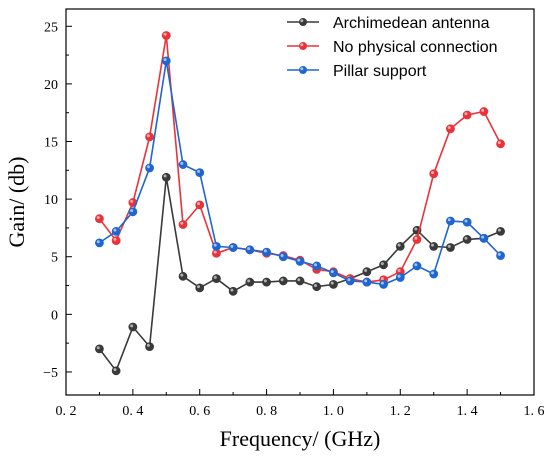 This screenshot has width=550, height=459. I want to click on legend-item: No physical connection, so click(392, 47).